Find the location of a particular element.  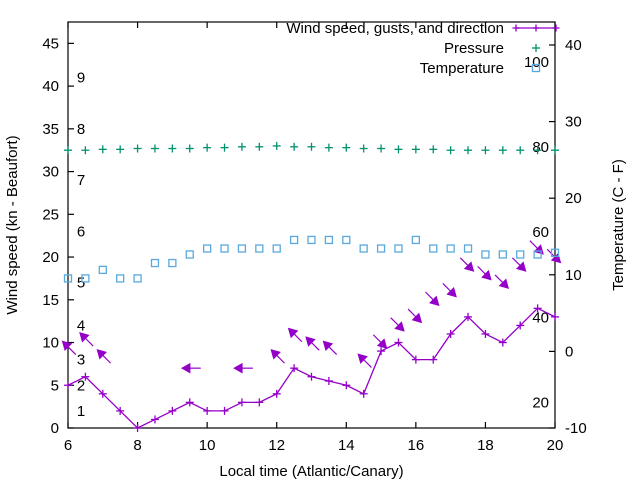

x-tick-label: 16 is located at coordinates (416, 445).